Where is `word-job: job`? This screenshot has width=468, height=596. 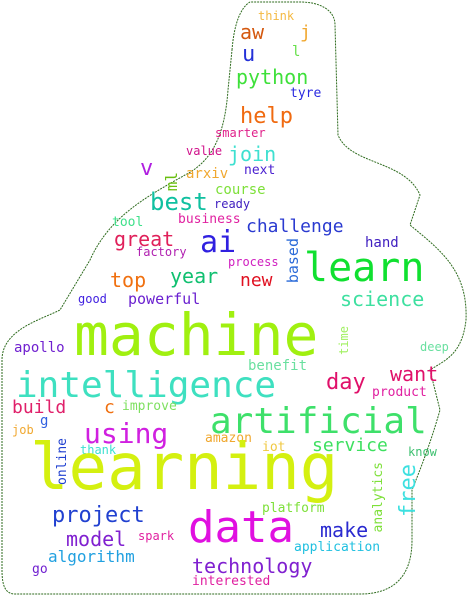
word-job: job is located at coordinates (23, 430).